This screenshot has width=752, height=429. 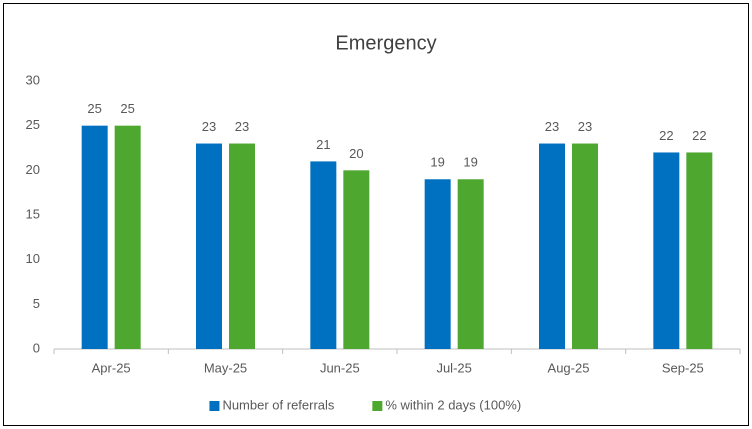 What do you see at coordinates (278, 404) in the screenshot?
I see `legend-label: Number of referrals` at bounding box center [278, 404].